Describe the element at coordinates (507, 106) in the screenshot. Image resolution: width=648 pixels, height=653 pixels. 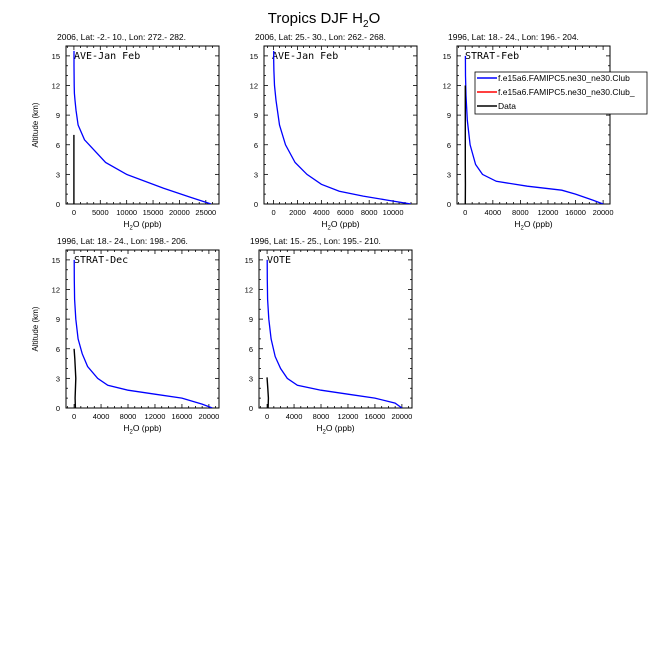
I see `legend-label: Data` at that location.